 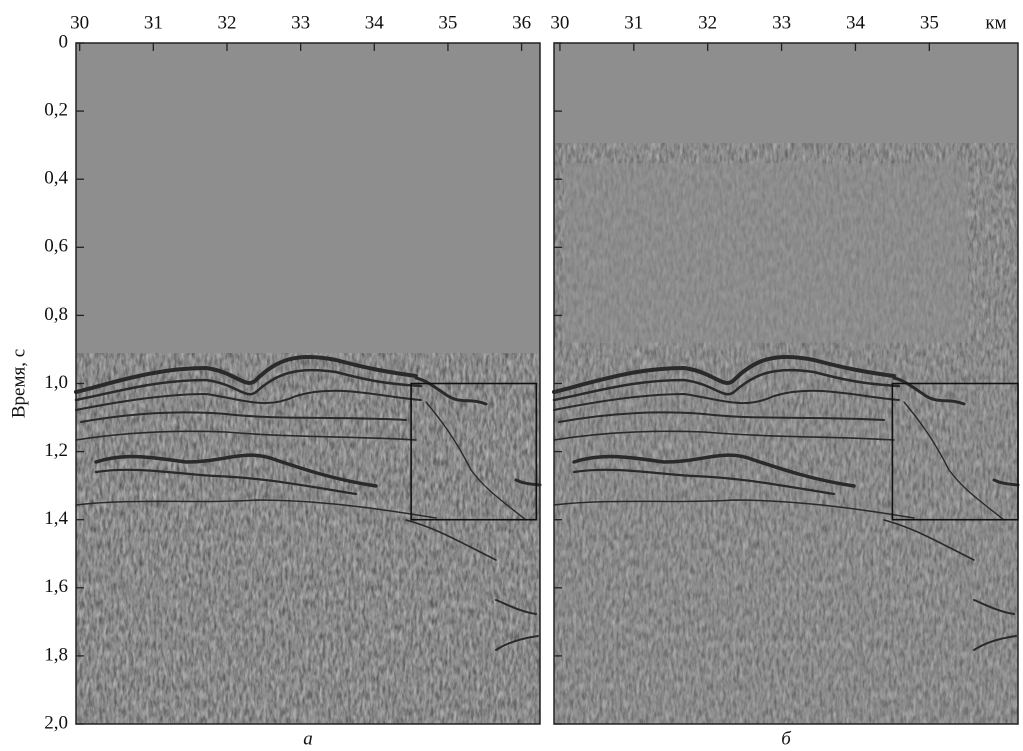 I want to click on y-tick-label: 1,4, so click(x=56, y=518).